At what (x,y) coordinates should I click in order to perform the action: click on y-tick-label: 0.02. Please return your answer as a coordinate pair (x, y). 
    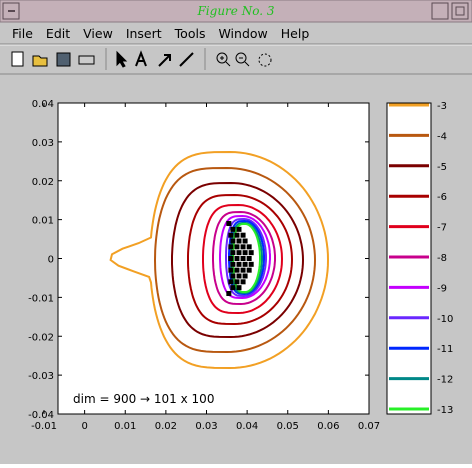
    Looking at the image, I should click on (43, 182).